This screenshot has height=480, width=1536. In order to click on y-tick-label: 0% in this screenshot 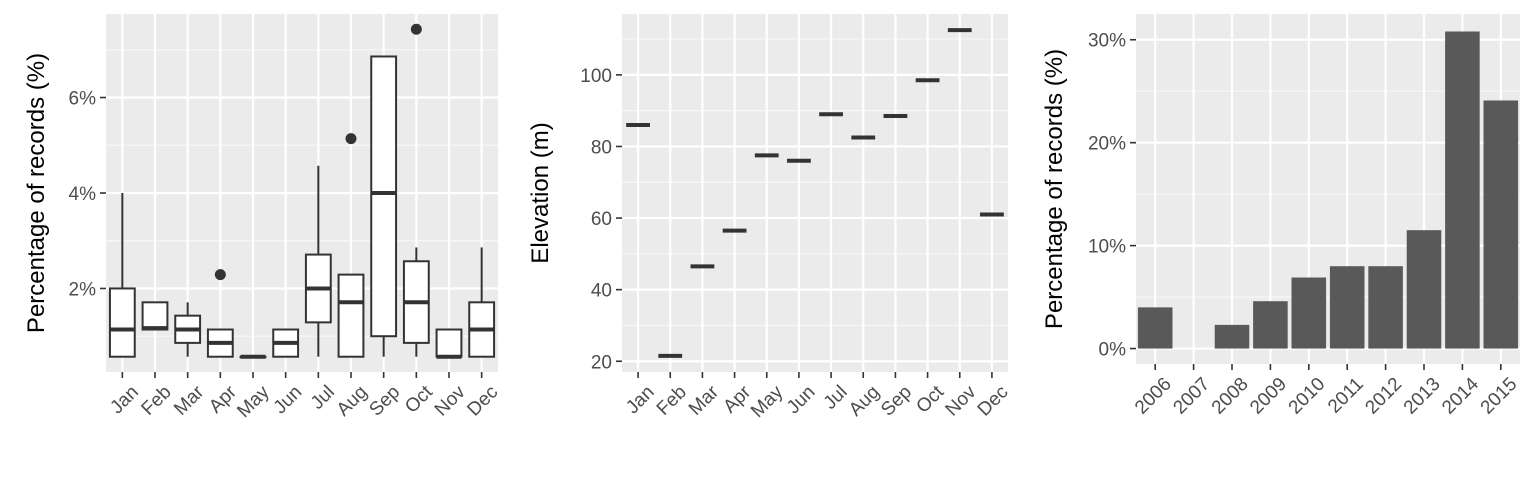, I will do `click(1113, 350)`.